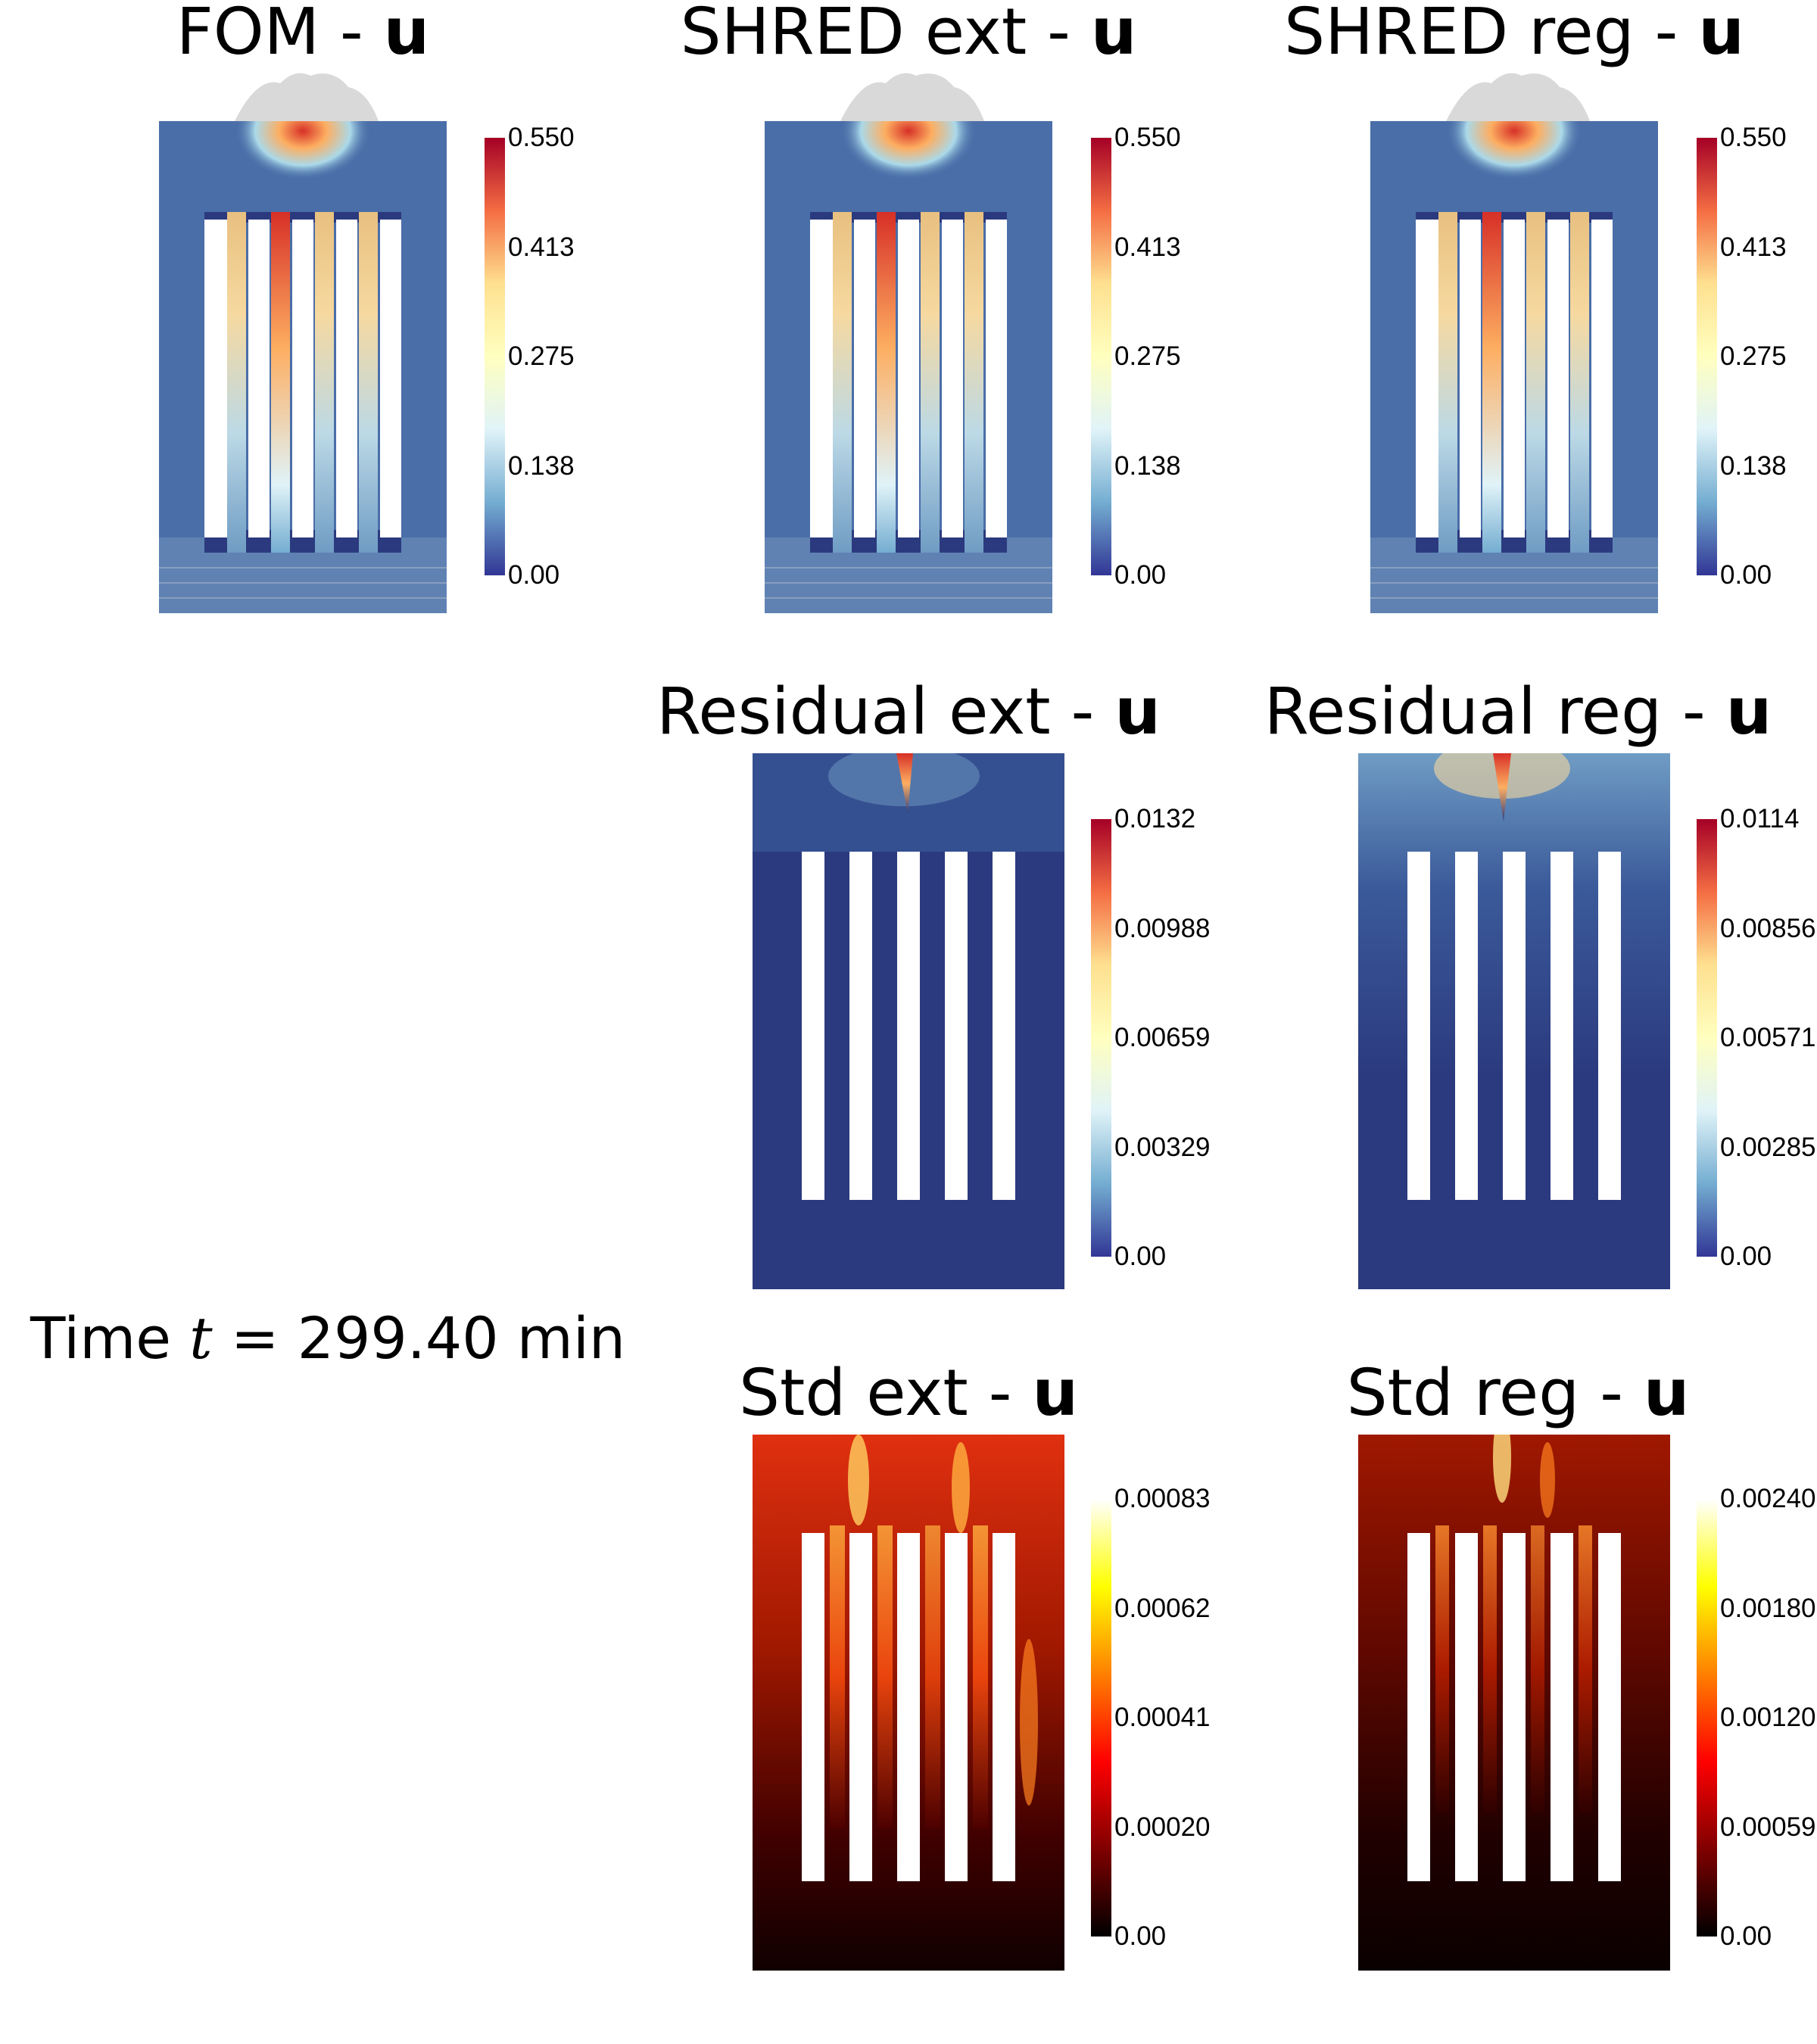 The height and width of the screenshot is (2044, 1817). What do you see at coordinates (1707, 356) in the screenshot?
I see `colorbar-shred-reg` at bounding box center [1707, 356].